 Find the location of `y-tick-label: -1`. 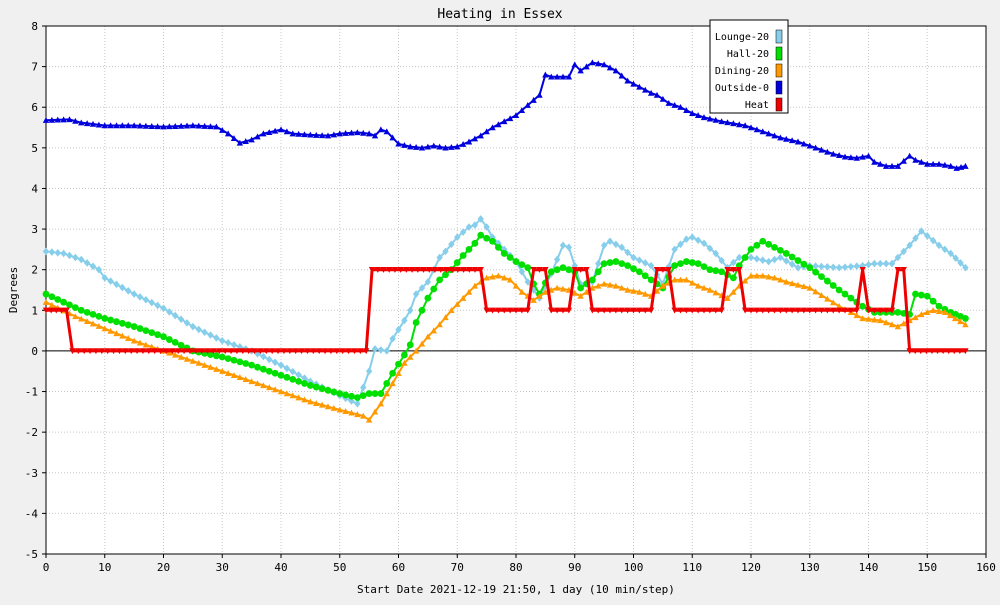

y-tick-label: -1 is located at coordinates (31, 392).